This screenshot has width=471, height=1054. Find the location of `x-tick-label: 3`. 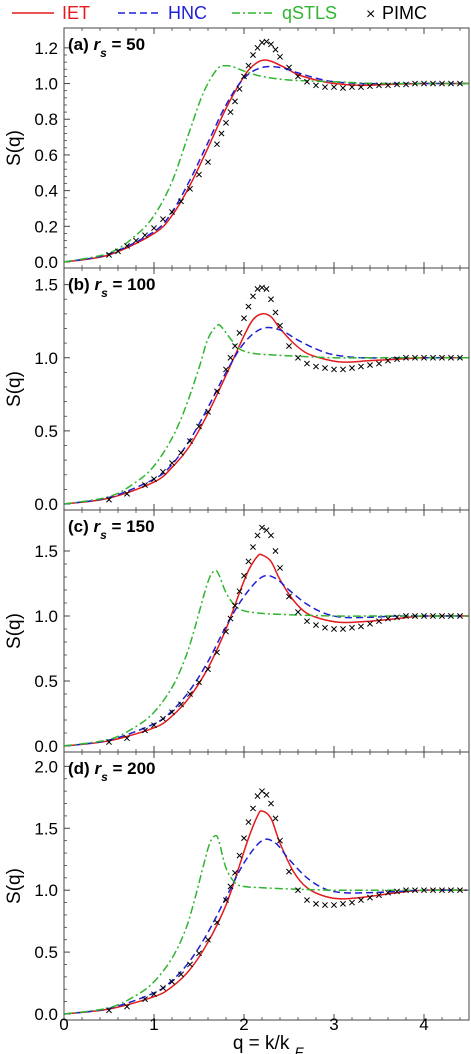

x-tick-label: 3 is located at coordinates (333, 1024).